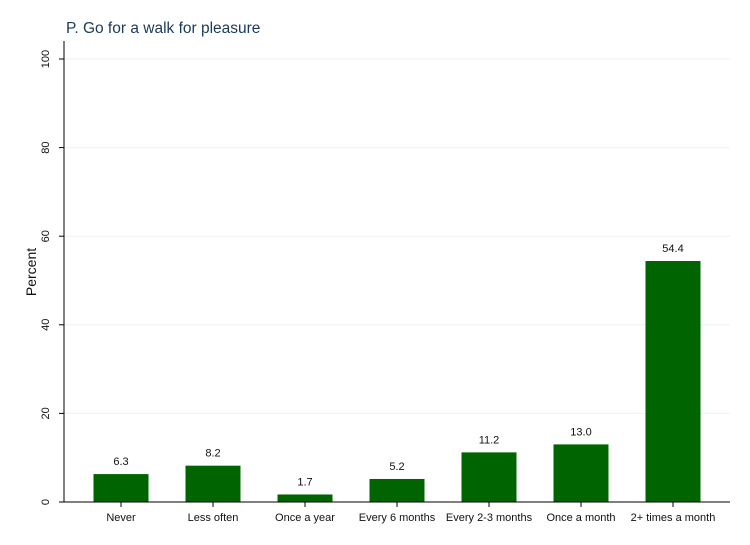  Describe the element at coordinates (163, 28) in the screenshot. I see `chart-title: P. Go for a walk for pleasure` at that location.